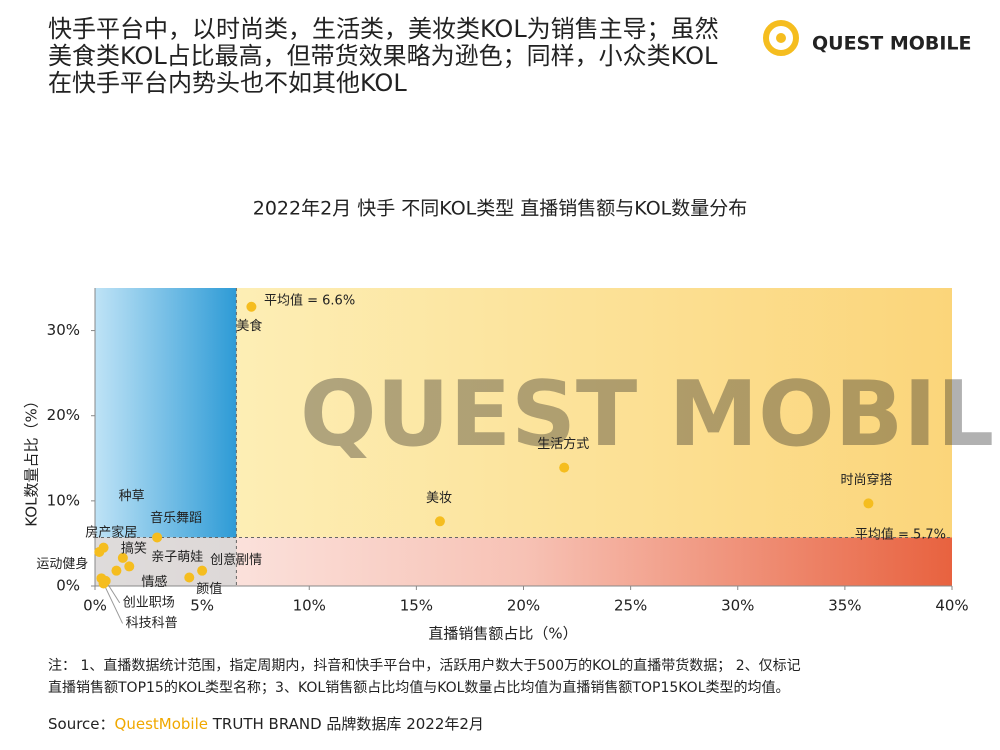 This screenshot has width=1000, height=750. What do you see at coordinates (249, 326) in the screenshot?
I see `point-label: 美食` at bounding box center [249, 326].